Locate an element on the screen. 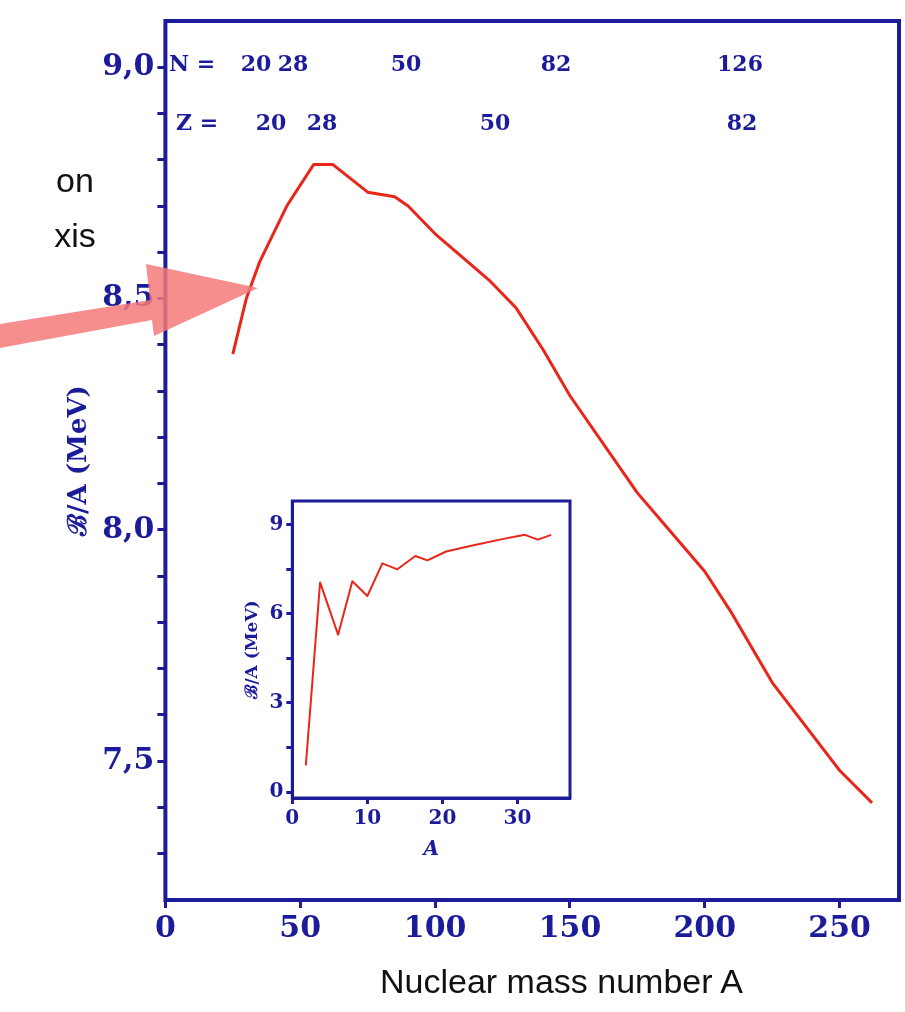 The width and height of the screenshot is (905, 1012). y-tick-label: 7,5 is located at coordinates (128, 759).